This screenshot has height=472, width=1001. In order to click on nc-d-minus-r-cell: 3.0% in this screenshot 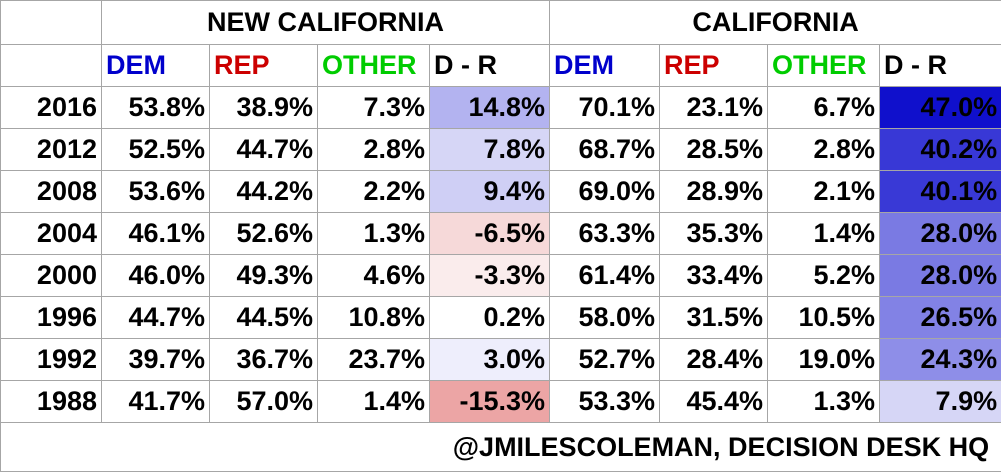, I will do `click(489, 359)`.